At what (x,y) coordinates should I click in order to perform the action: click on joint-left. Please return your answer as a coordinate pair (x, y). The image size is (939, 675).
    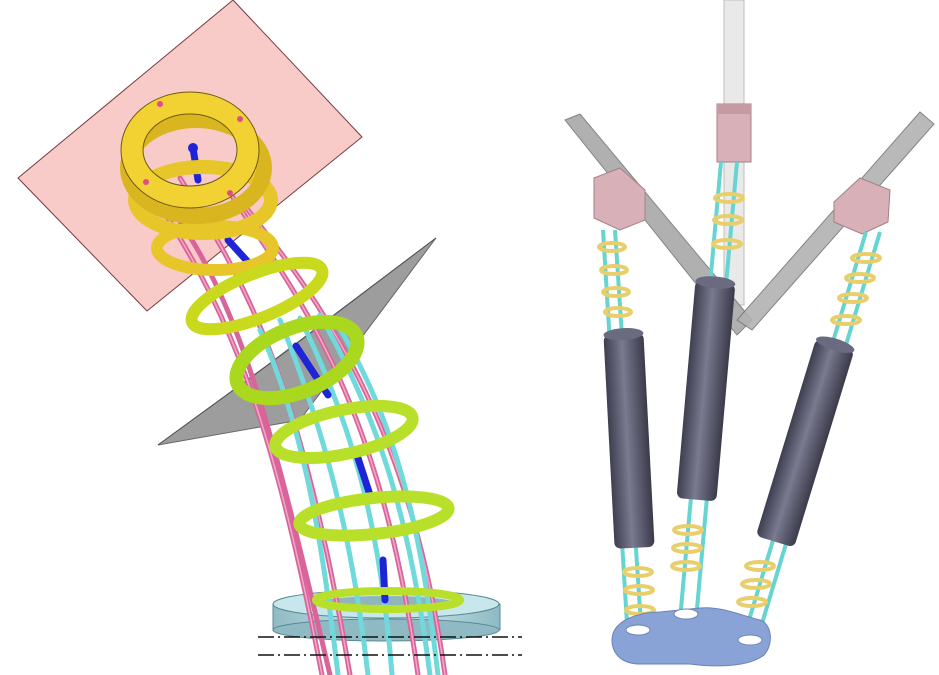
    Looking at the image, I should click on (619, 199).